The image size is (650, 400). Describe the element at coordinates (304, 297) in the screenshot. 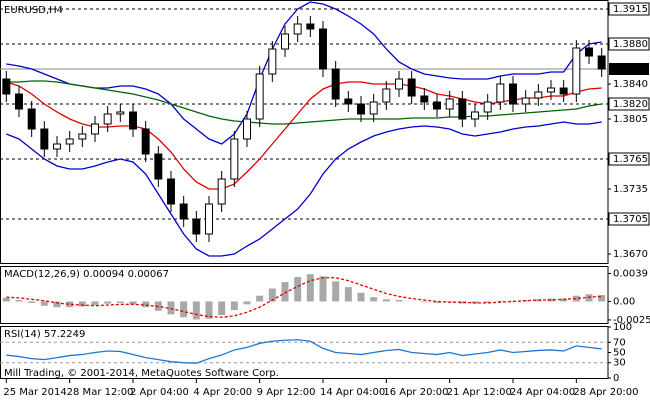

I see `macd-signal` at that location.